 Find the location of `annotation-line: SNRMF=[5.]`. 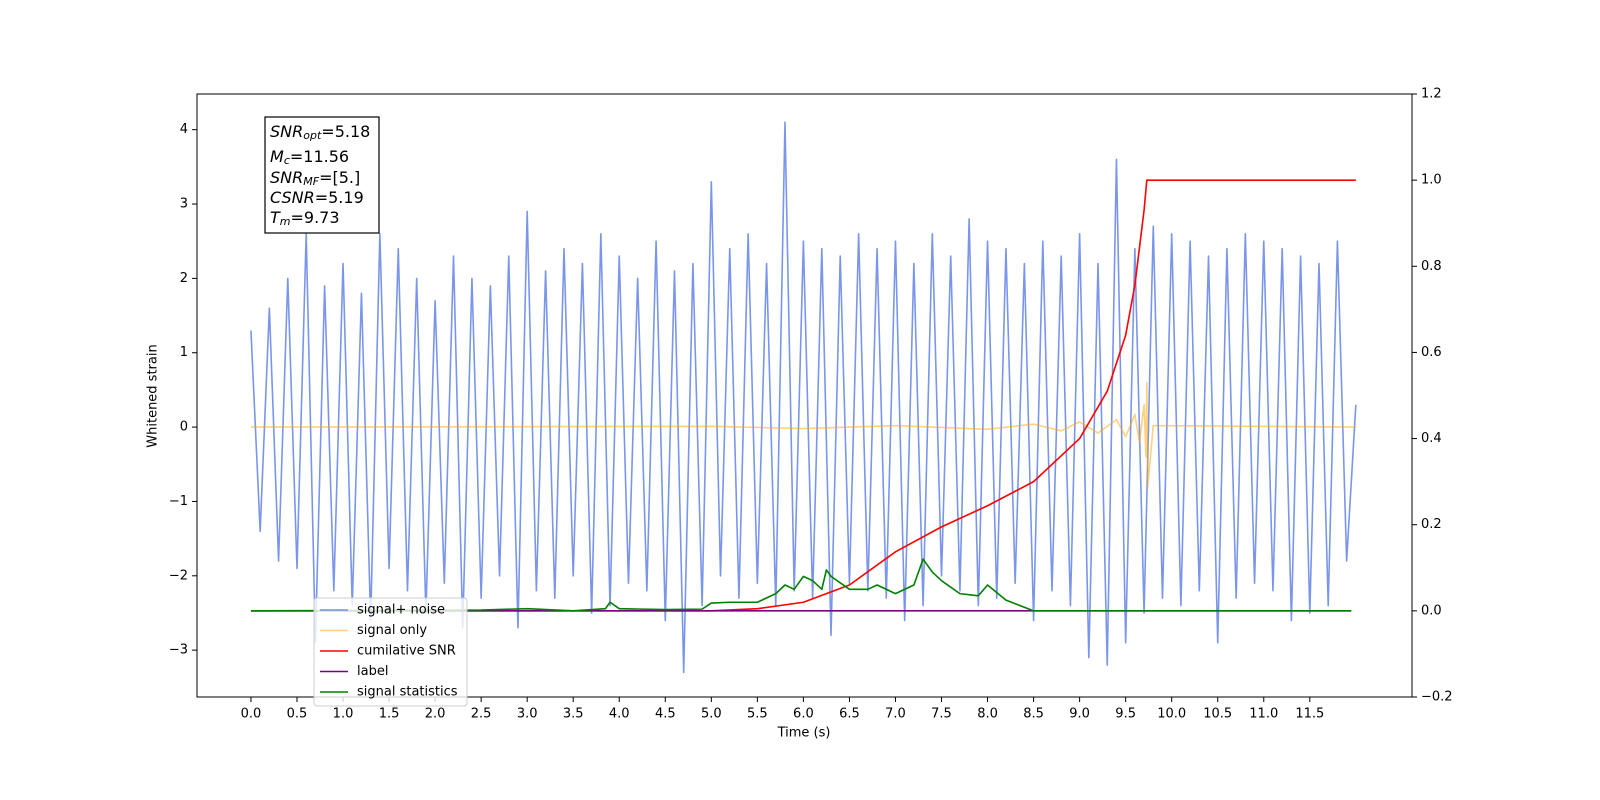

annotation-line: SNRMF=[5.] is located at coordinates (315, 178).